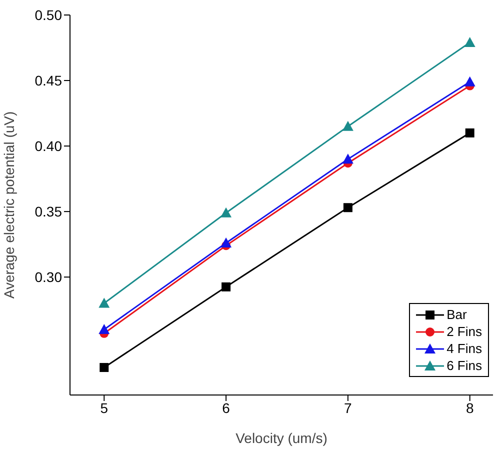 This screenshot has height=457, width=494. What do you see at coordinates (464, 348) in the screenshot?
I see `legend-label: 4 Fins` at bounding box center [464, 348].